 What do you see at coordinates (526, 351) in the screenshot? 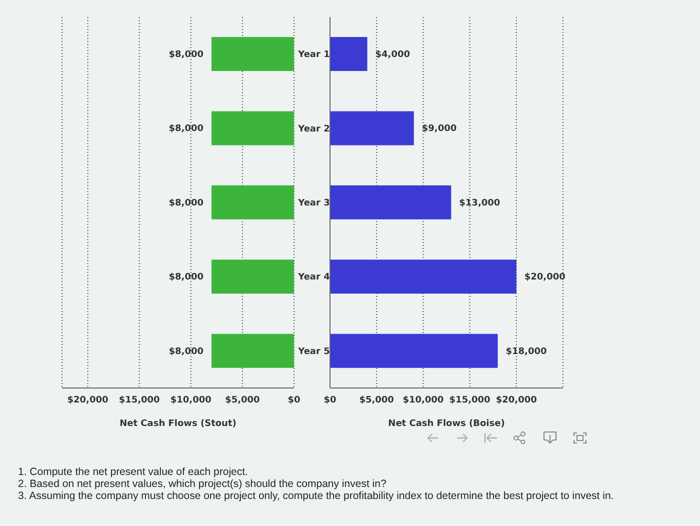
I see `data-label: $18,000` at bounding box center [526, 351].